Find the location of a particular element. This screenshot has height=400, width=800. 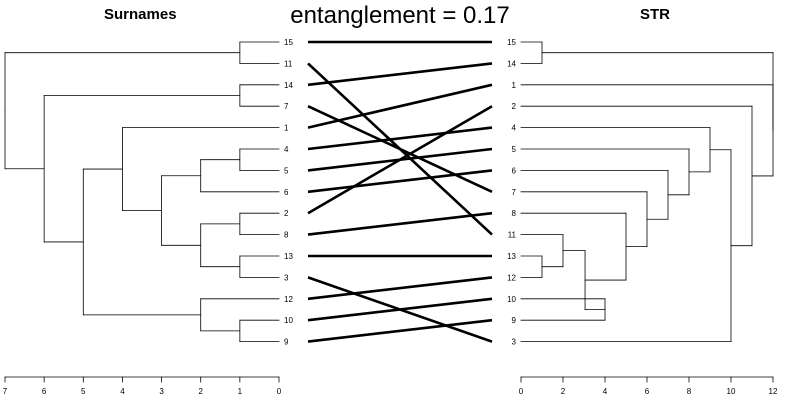

left-leaf-label: 6 is located at coordinates (286, 192).